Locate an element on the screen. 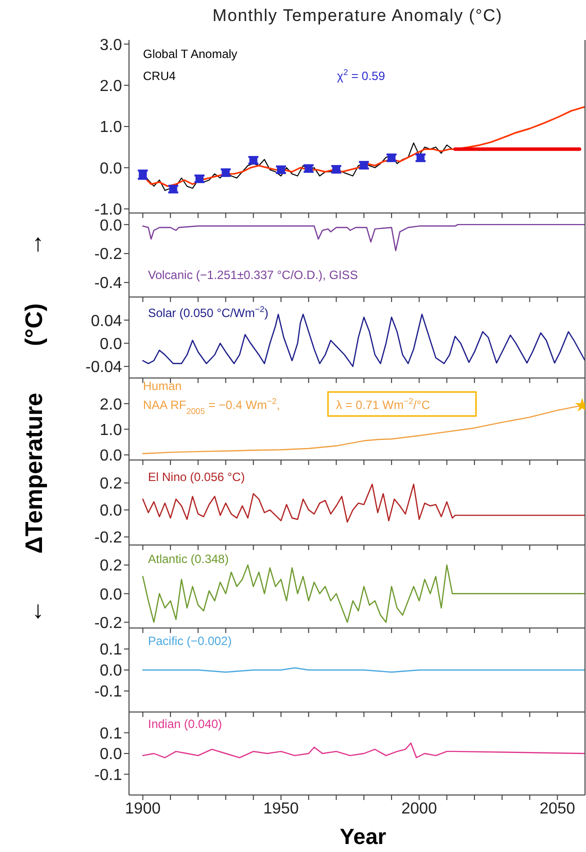  y-tick-label: 0.04 is located at coordinates (106, 321).